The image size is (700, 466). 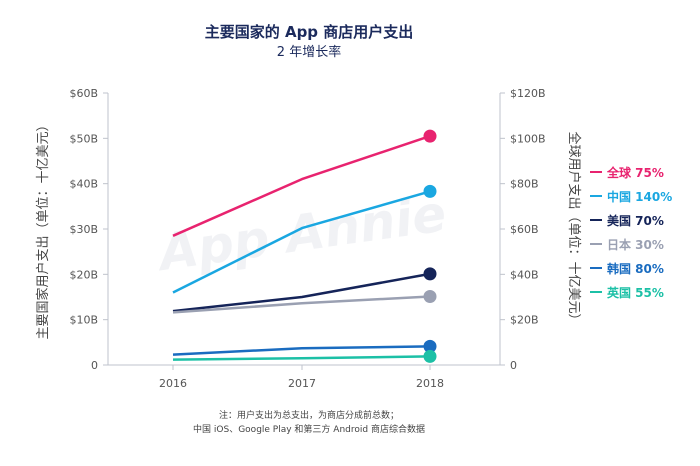 I want to click on left-axis-tick-label: $10B, so click(x=83, y=320).